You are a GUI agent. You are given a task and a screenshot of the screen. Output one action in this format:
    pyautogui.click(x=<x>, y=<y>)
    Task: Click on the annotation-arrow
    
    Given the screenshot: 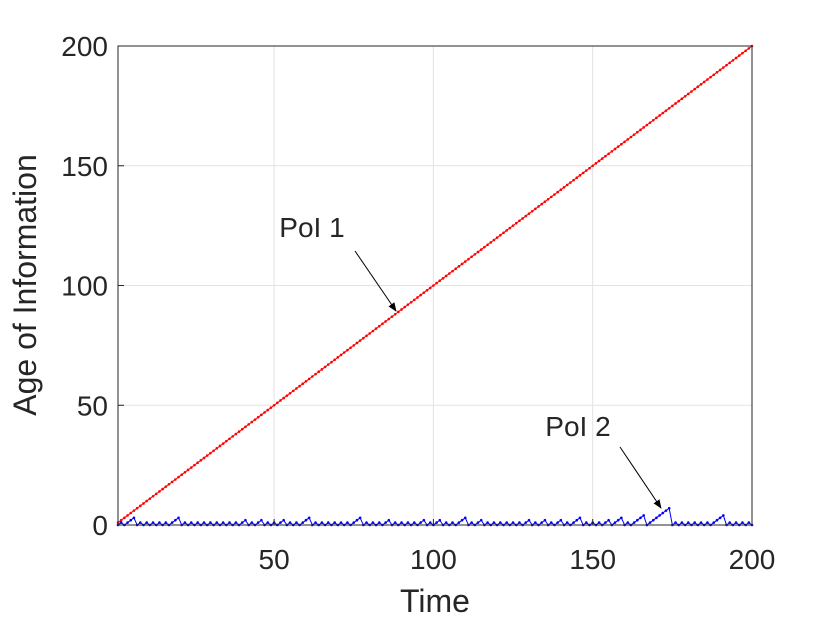 What is the action you would take?
    pyautogui.click(x=640, y=477)
    